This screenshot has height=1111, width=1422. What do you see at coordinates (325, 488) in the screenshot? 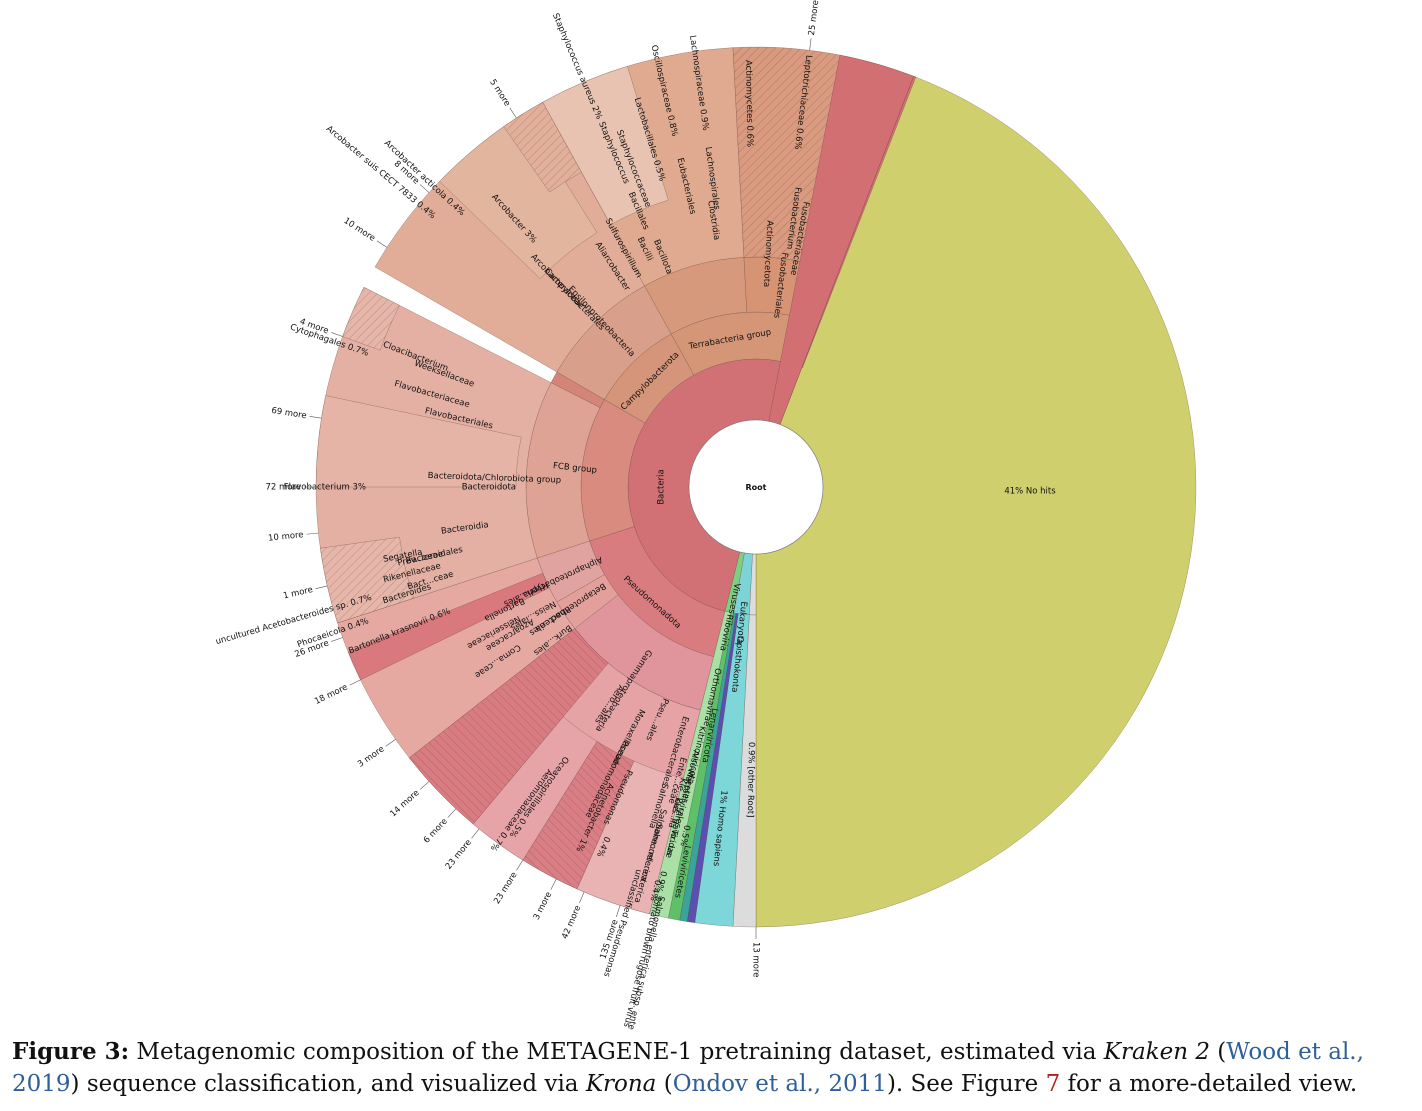
I see `label-flavobacterium: Flavobacterium 3%` at bounding box center [325, 488].